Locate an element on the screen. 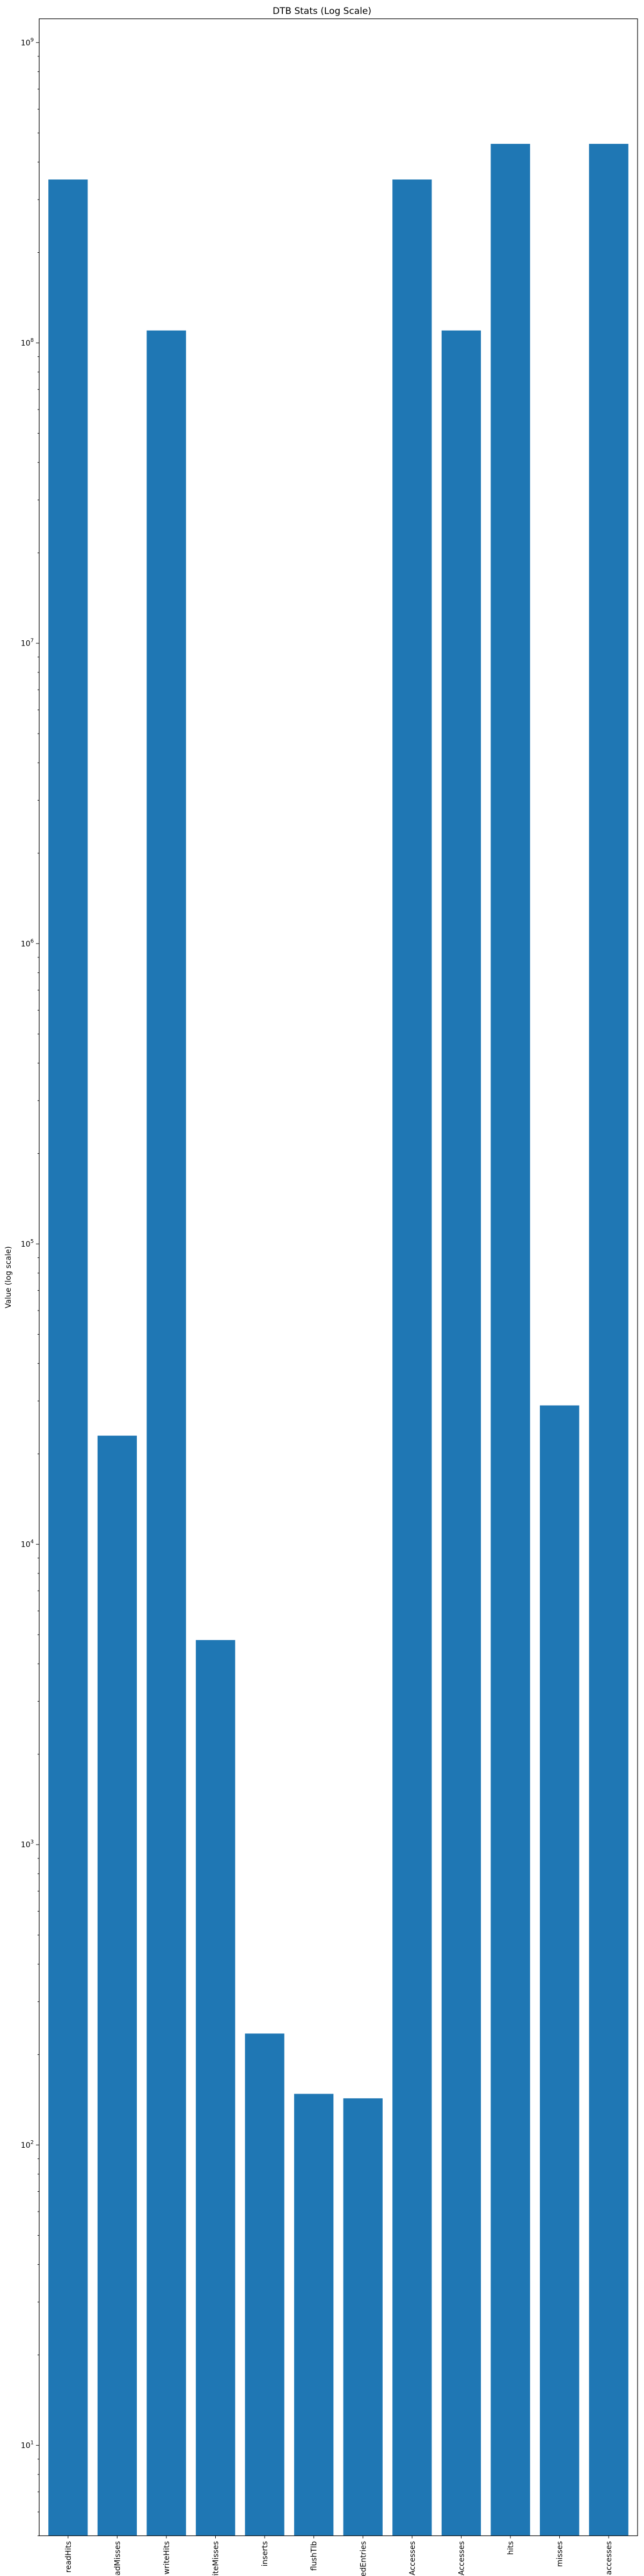  x-tick-label-inserts: inserts is located at coordinates (265, 2553).